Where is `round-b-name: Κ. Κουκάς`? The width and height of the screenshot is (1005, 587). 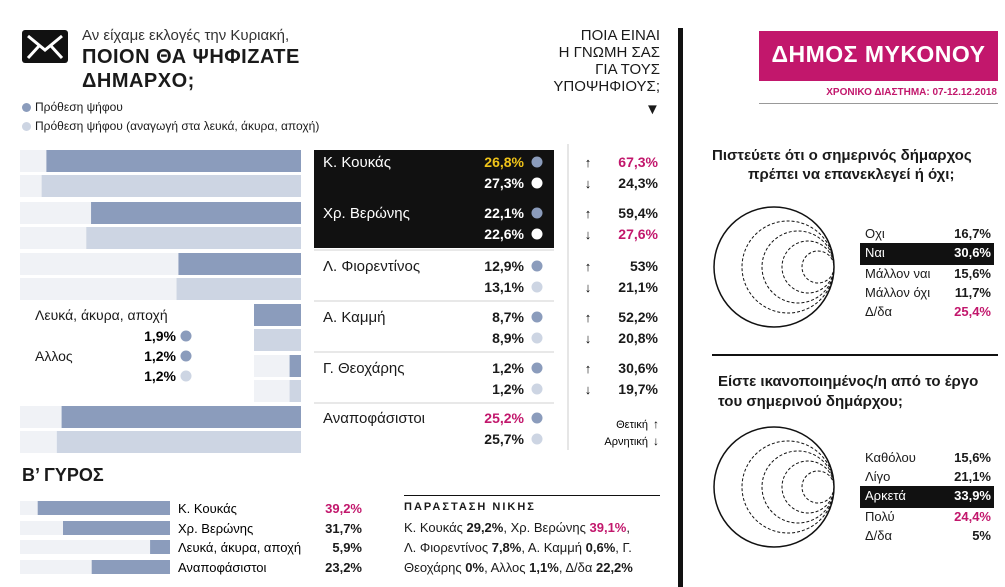
round-b-name: Κ. Κουκάς is located at coordinates (207, 508).